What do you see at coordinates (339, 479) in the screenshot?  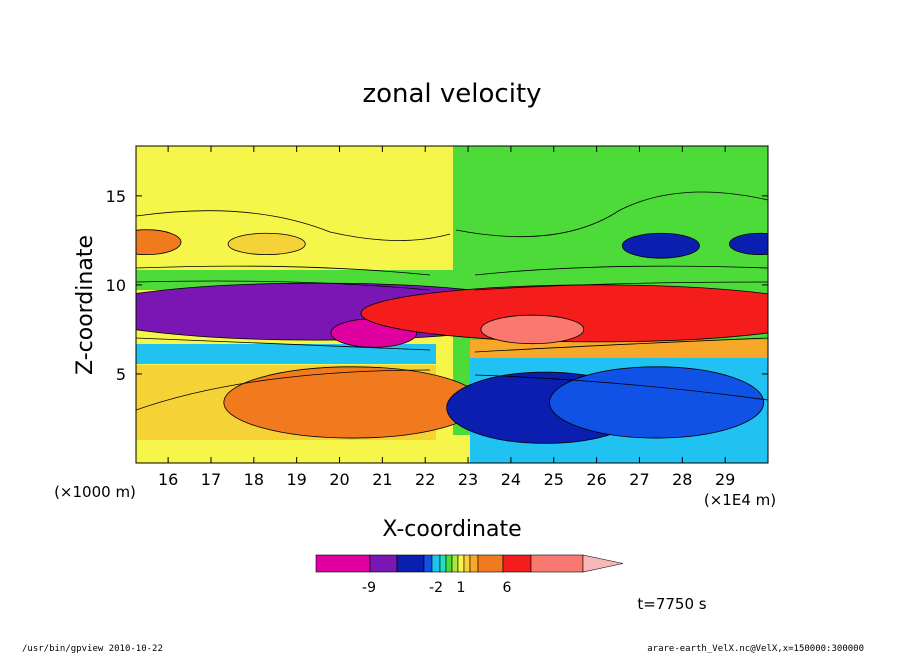 I see `x-tick-label: 20` at bounding box center [339, 479].